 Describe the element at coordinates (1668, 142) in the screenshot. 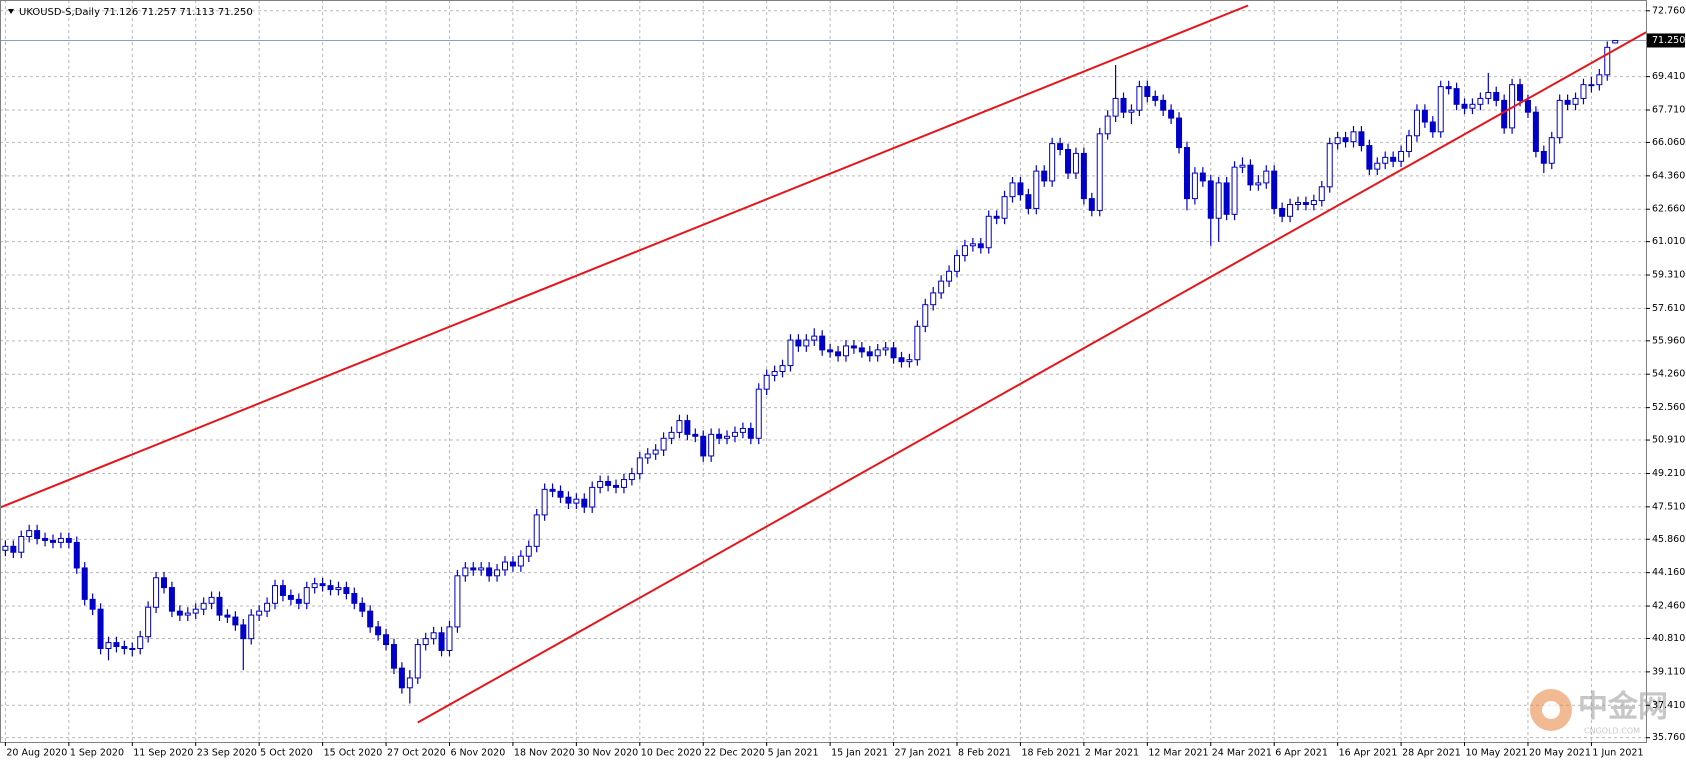

I see `y-tick-label: 66.060` at that location.